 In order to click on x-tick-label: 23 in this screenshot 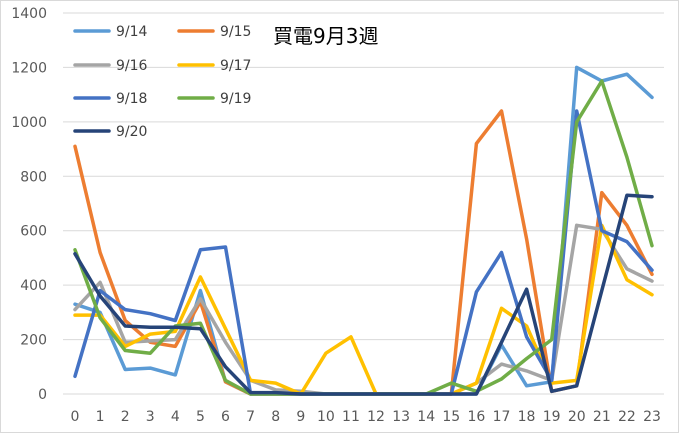, I will do `click(652, 417)`.